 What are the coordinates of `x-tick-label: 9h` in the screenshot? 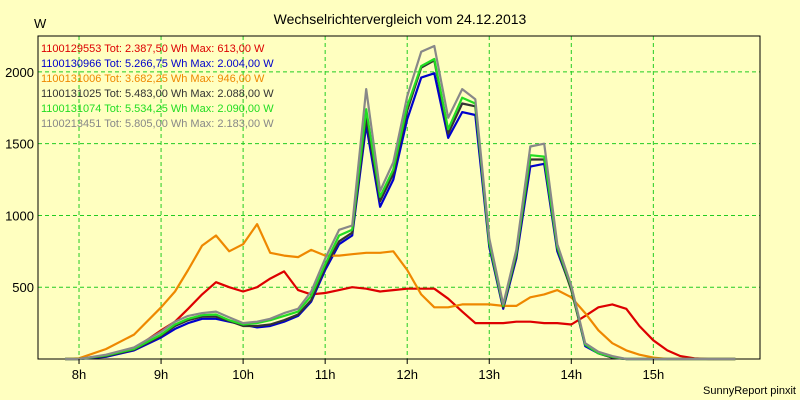 It's located at (161, 374).